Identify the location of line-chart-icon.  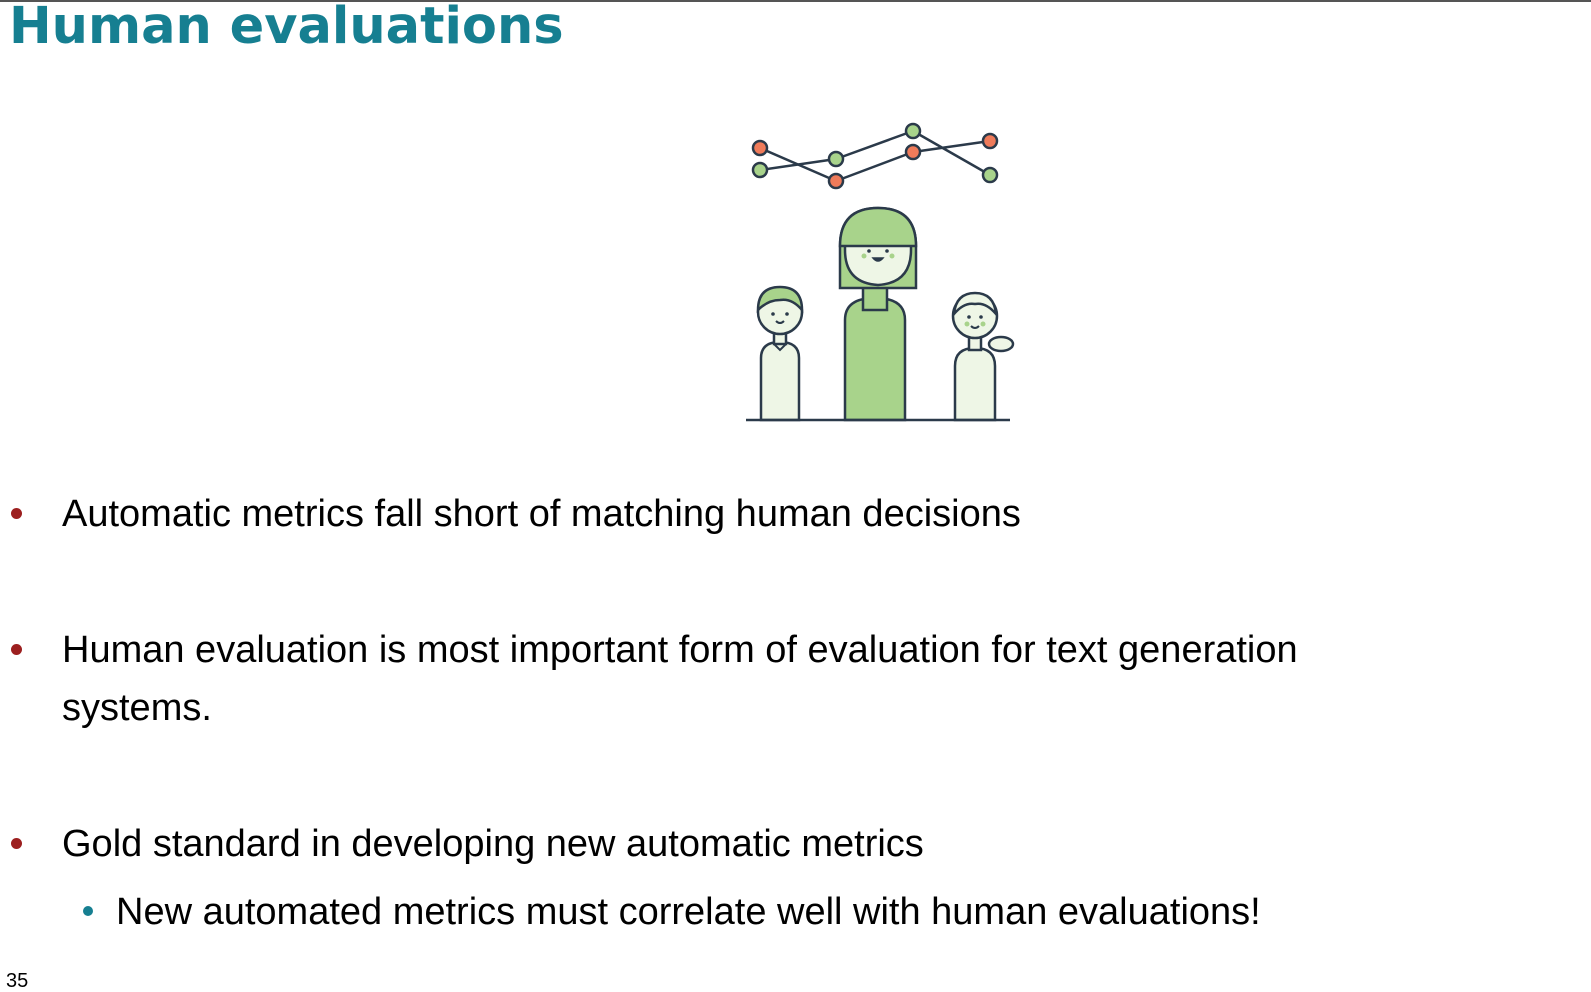
(875, 156).